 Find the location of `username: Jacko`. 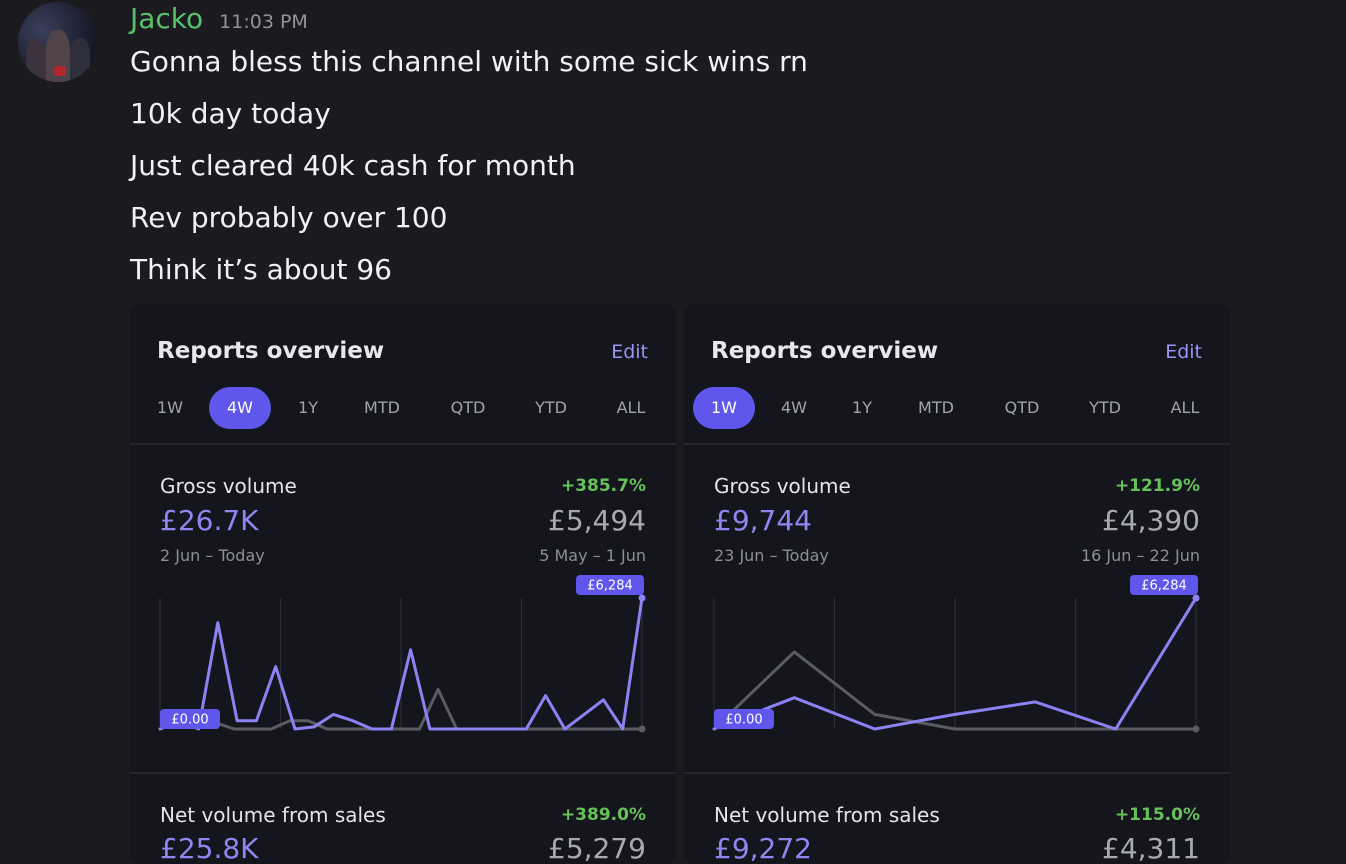

username: Jacko is located at coordinates (167, 18).